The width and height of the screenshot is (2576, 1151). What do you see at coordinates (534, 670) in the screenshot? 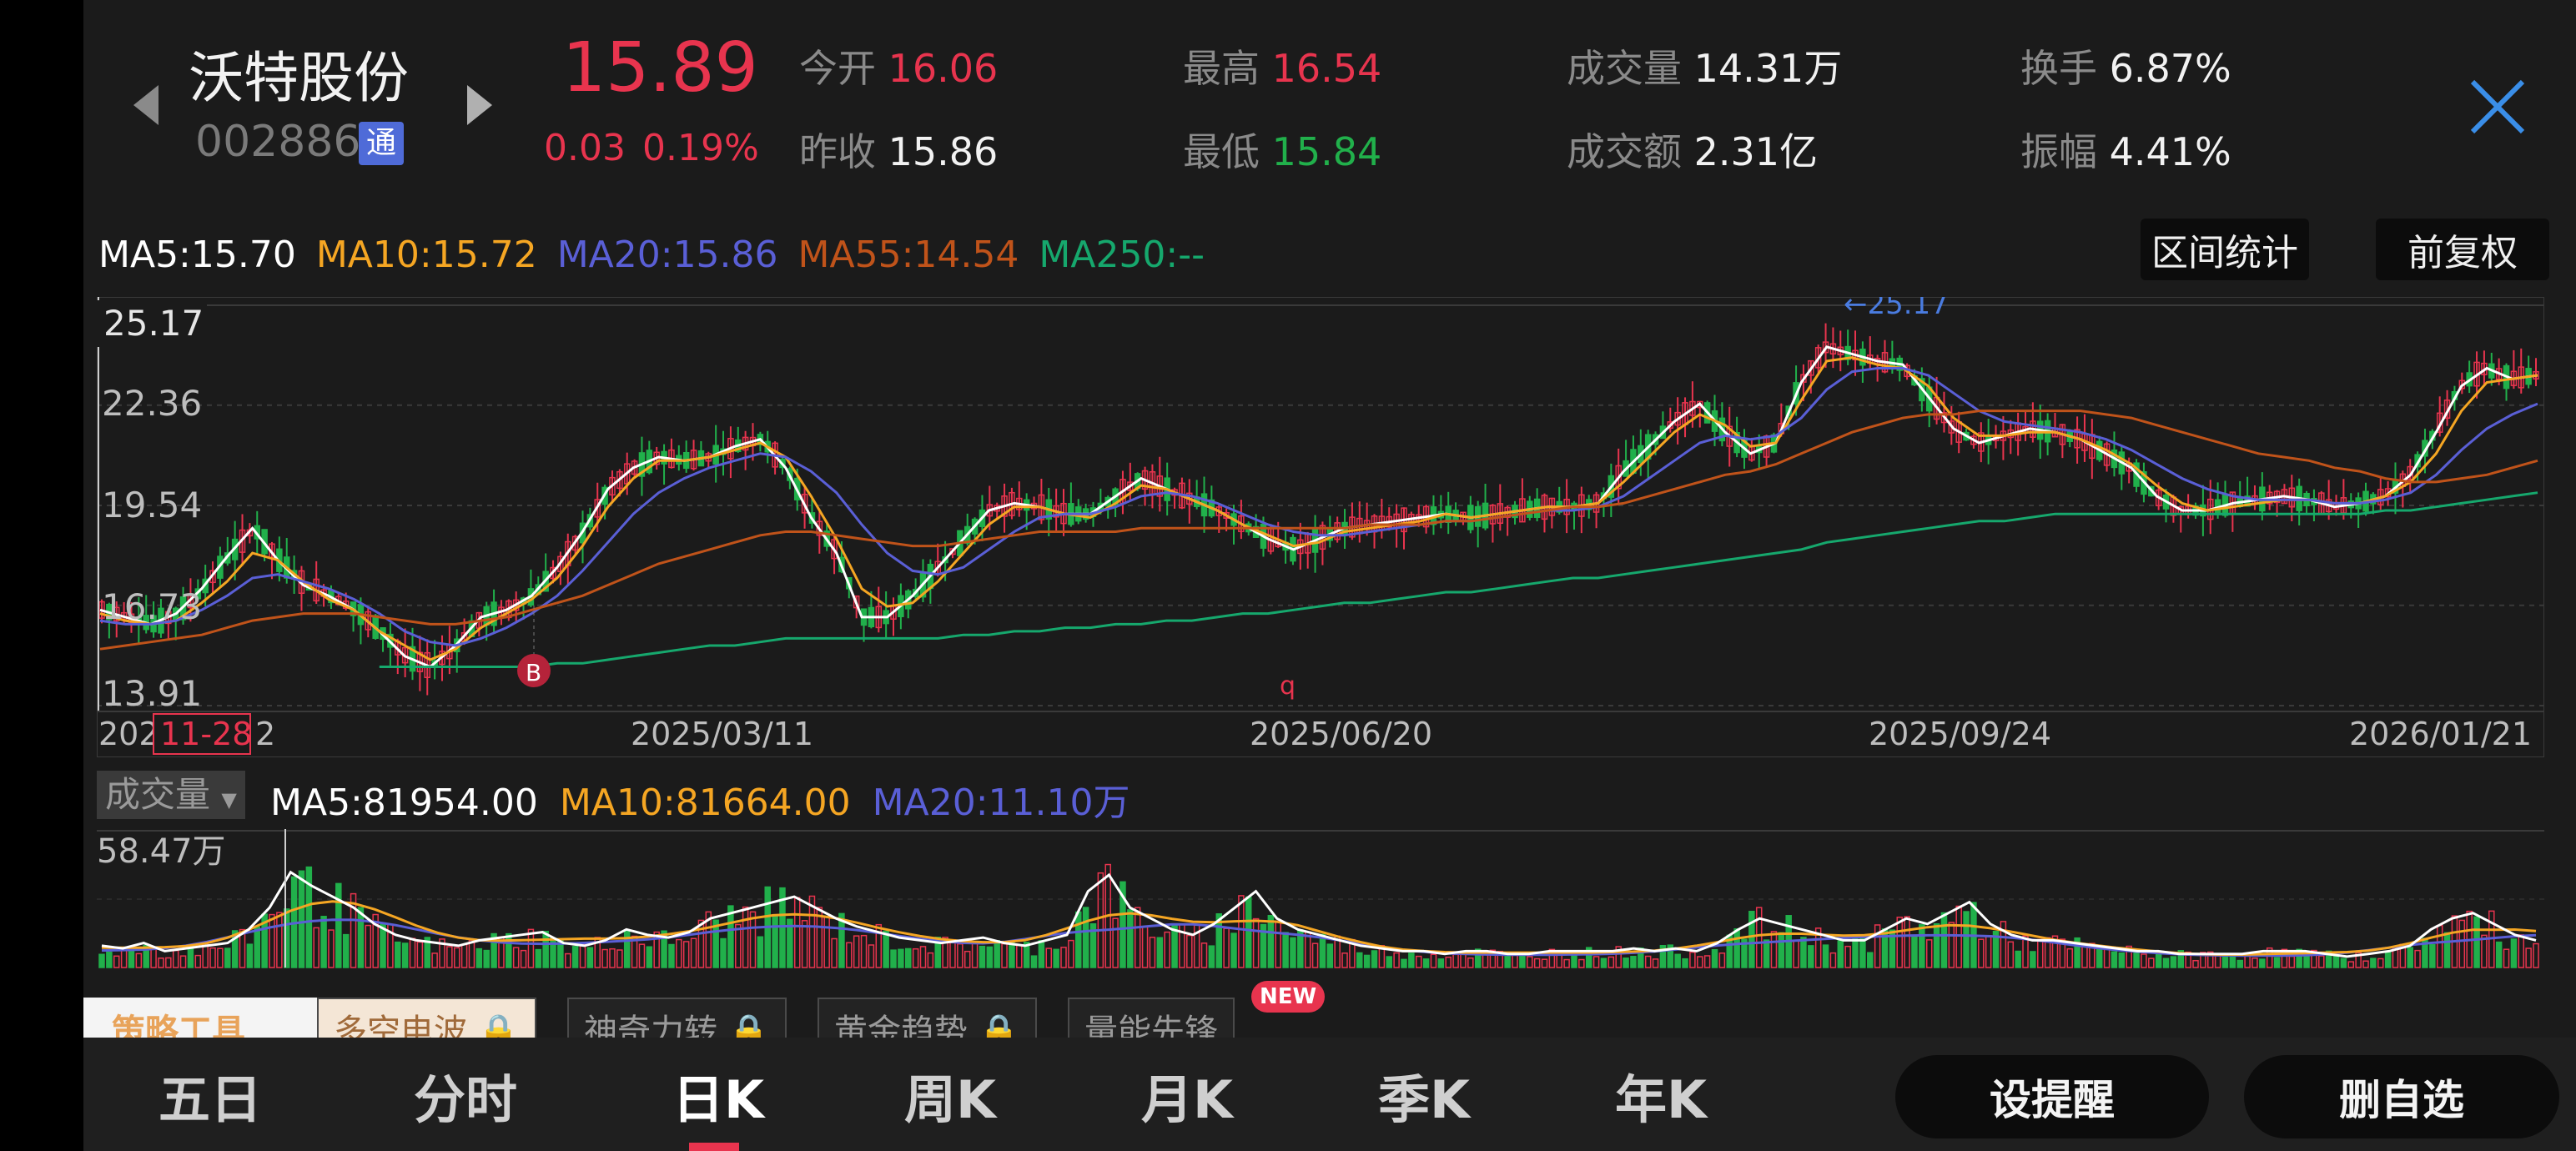
I see `buy-marker` at bounding box center [534, 670].